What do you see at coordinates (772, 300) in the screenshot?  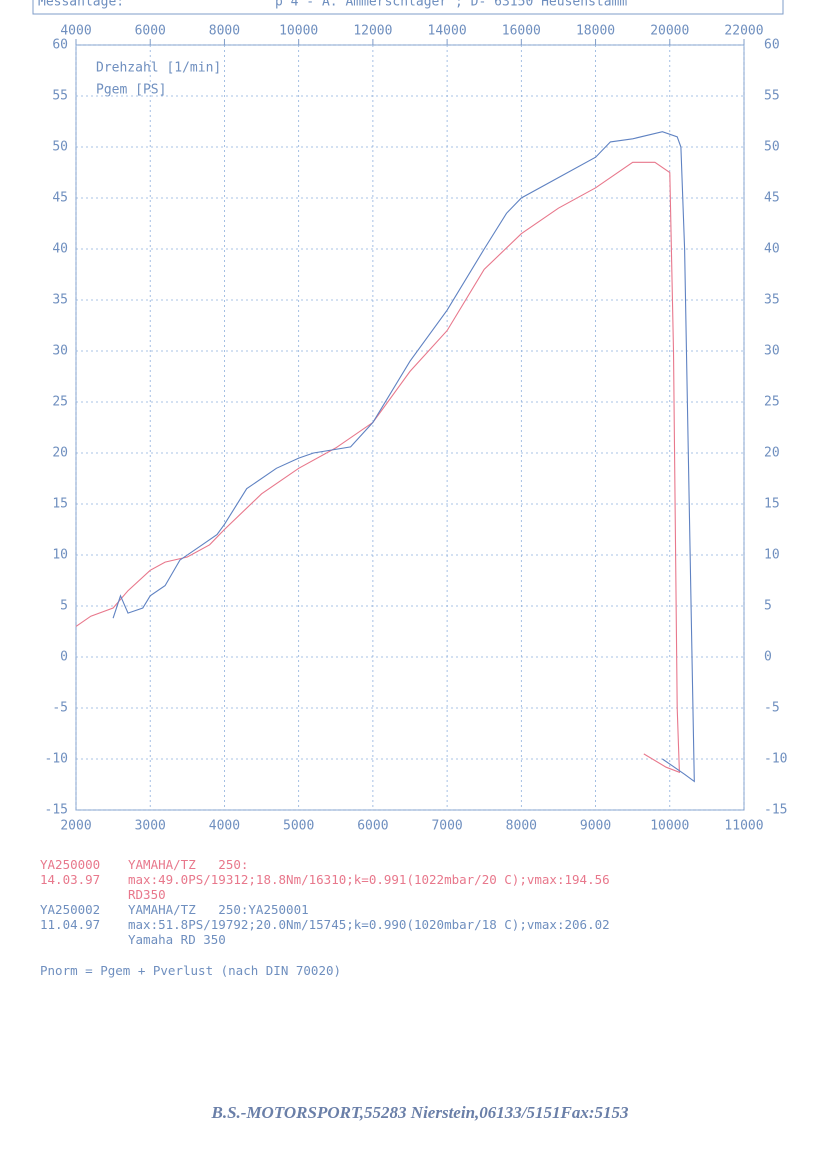 I see `y-tick-label-right: 35` at bounding box center [772, 300].